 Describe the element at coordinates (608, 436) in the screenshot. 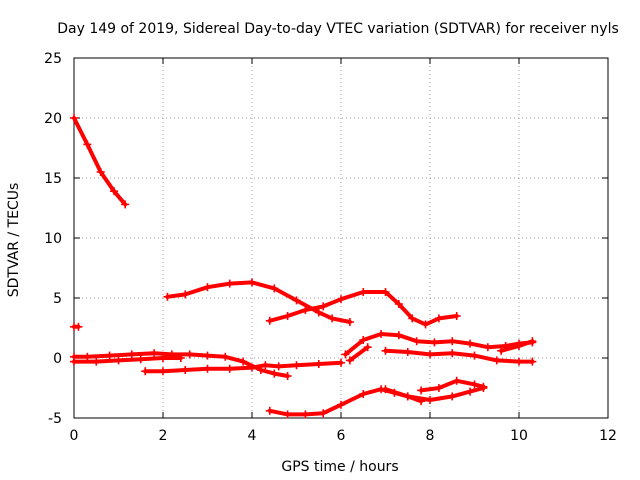

I see `x-tick-label: 12` at that location.